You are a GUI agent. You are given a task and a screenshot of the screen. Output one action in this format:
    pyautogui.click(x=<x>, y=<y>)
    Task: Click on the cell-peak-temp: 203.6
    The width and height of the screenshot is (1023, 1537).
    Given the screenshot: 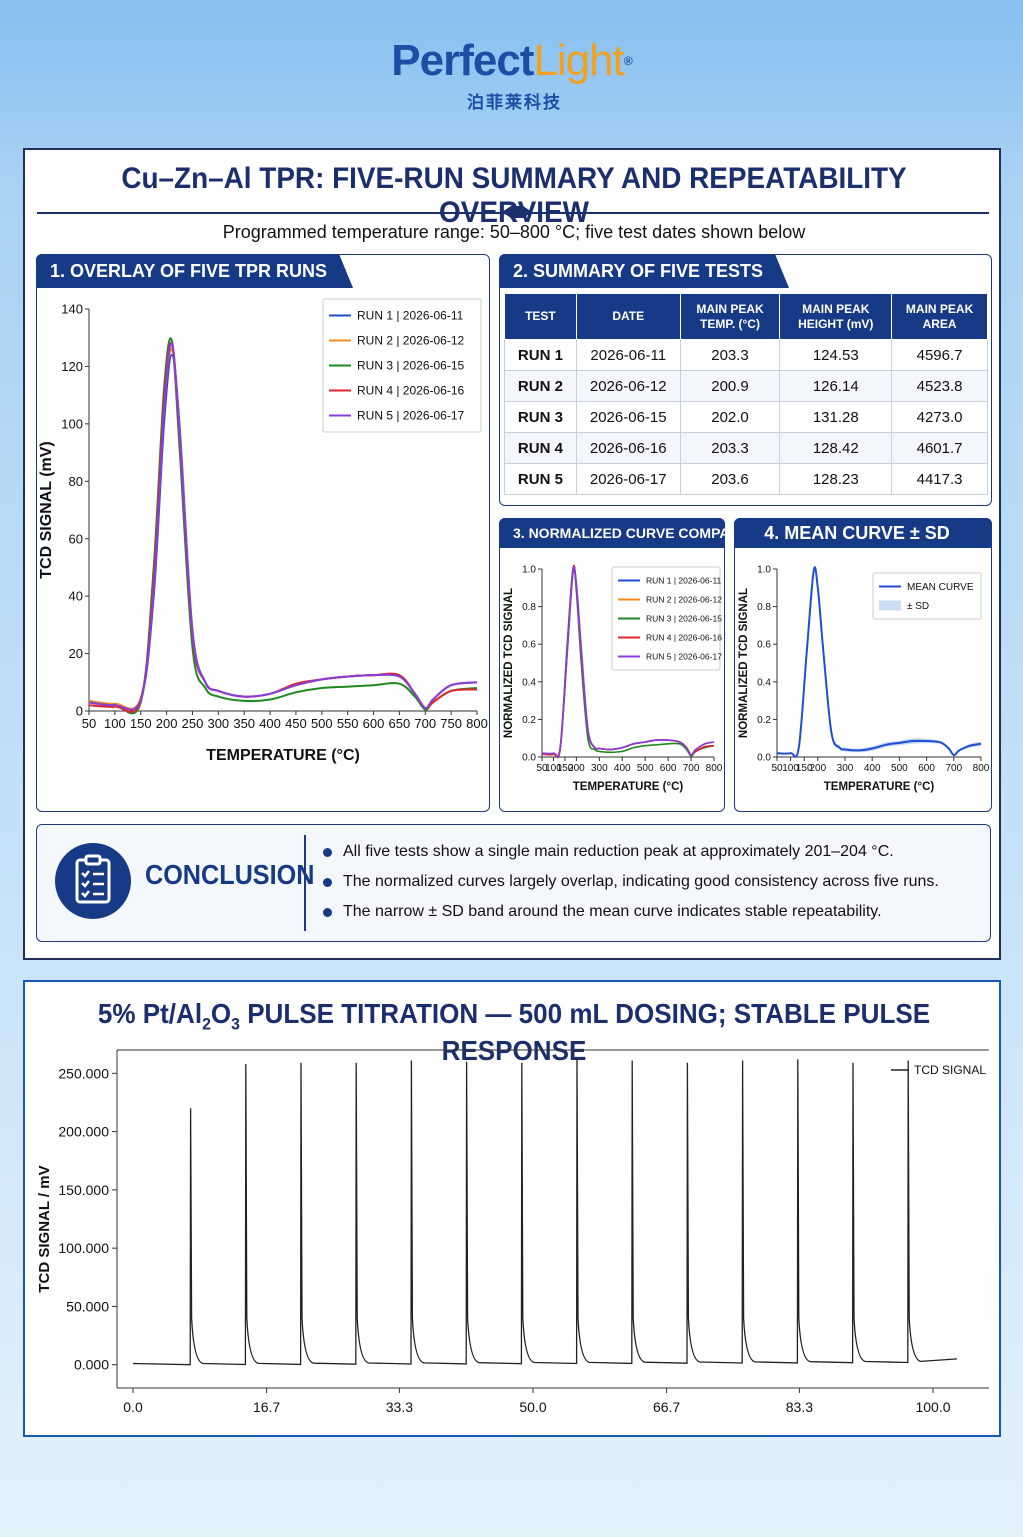 What is the action you would take?
    pyautogui.click(x=730, y=479)
    